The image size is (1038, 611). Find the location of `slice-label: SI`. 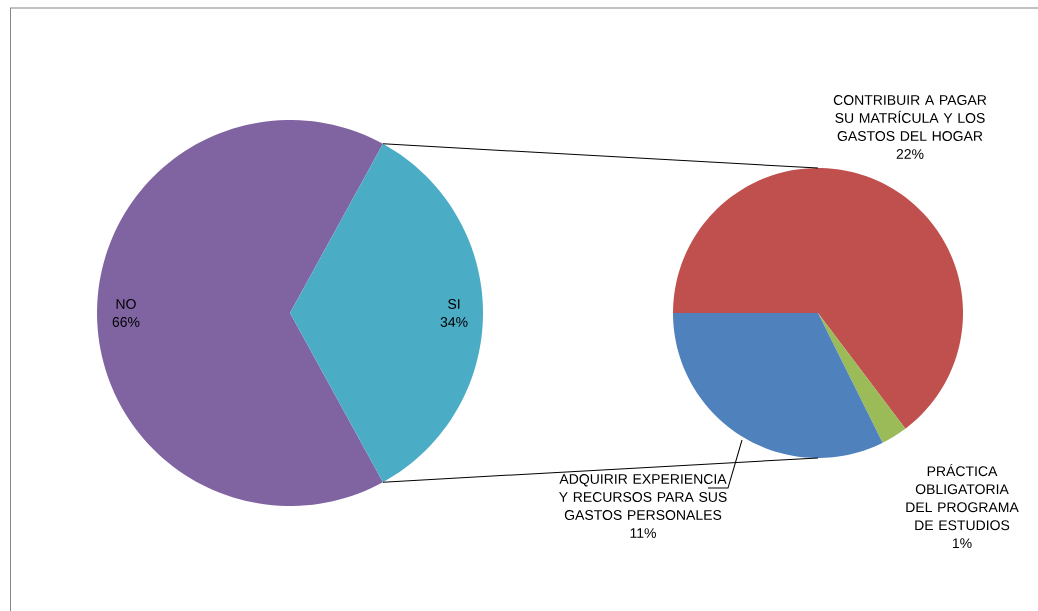

slice-label: SI is located at coordinates (454, 304).